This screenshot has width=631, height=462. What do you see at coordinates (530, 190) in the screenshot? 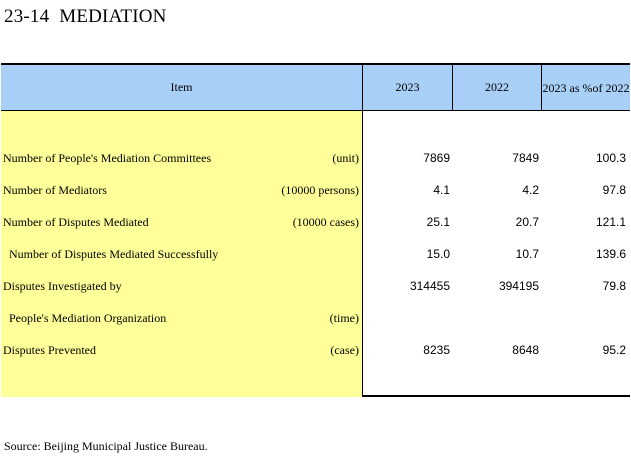
I see `value-2022: 4.2` at bounding box center [530, 190].